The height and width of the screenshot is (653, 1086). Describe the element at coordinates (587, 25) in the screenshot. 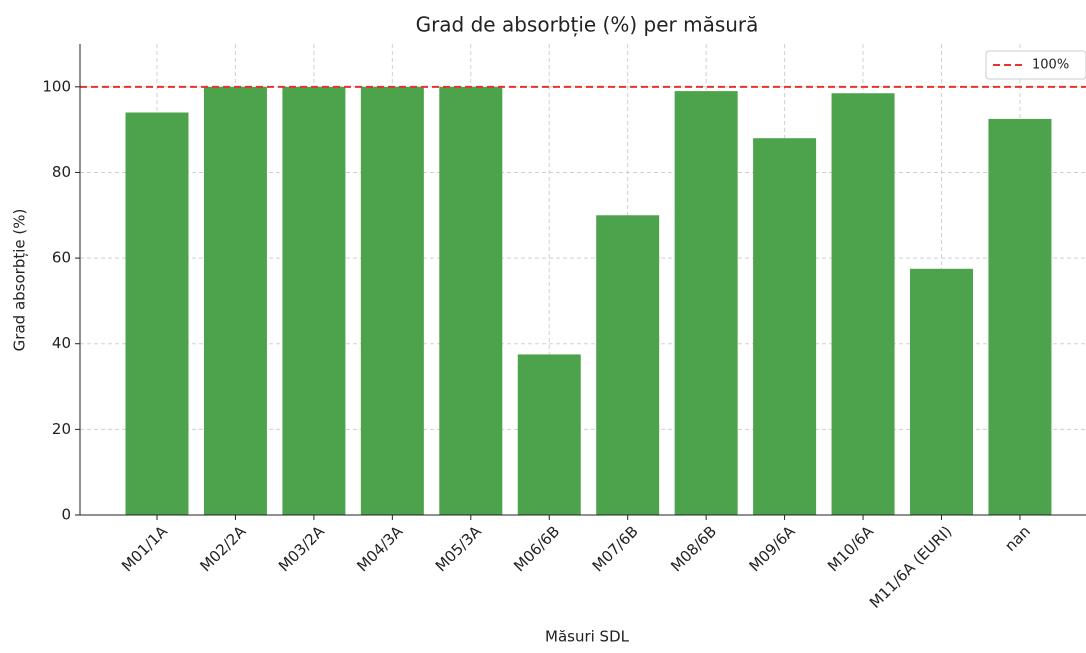

I see `chart-title: Grad de absorbție (%) per măsură` at that location.